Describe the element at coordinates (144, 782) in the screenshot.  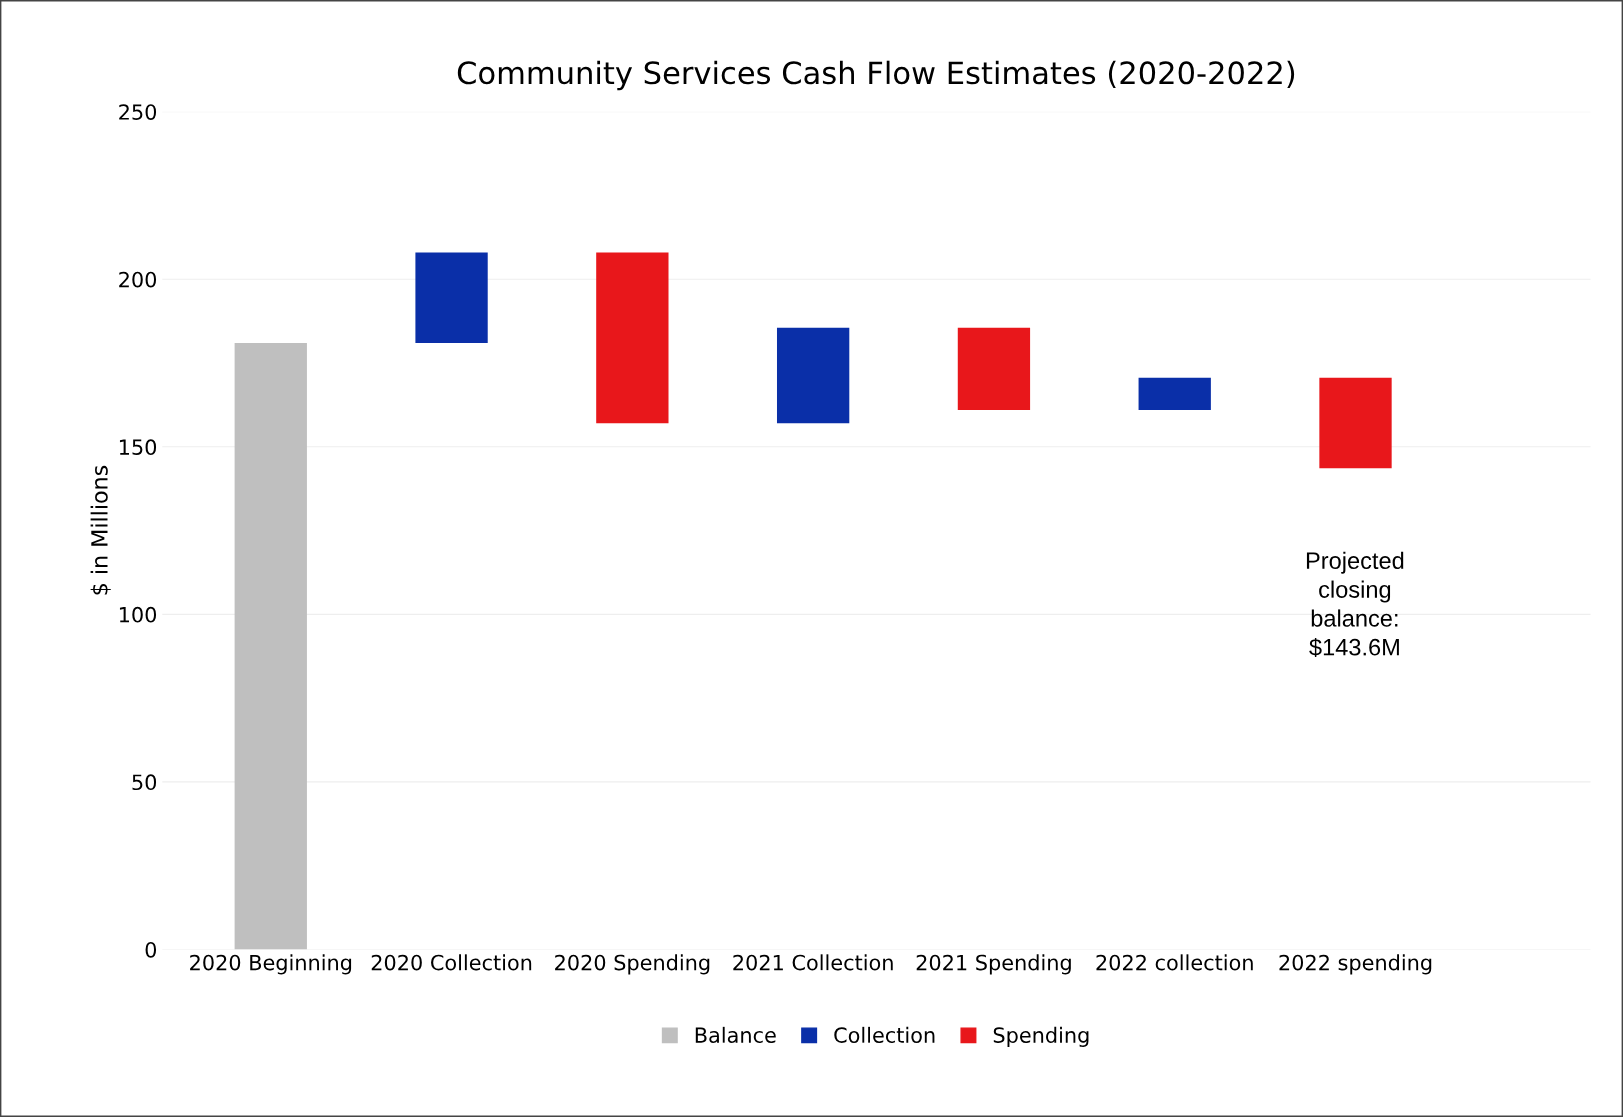
I see `y-tick-label: 50` at that location.